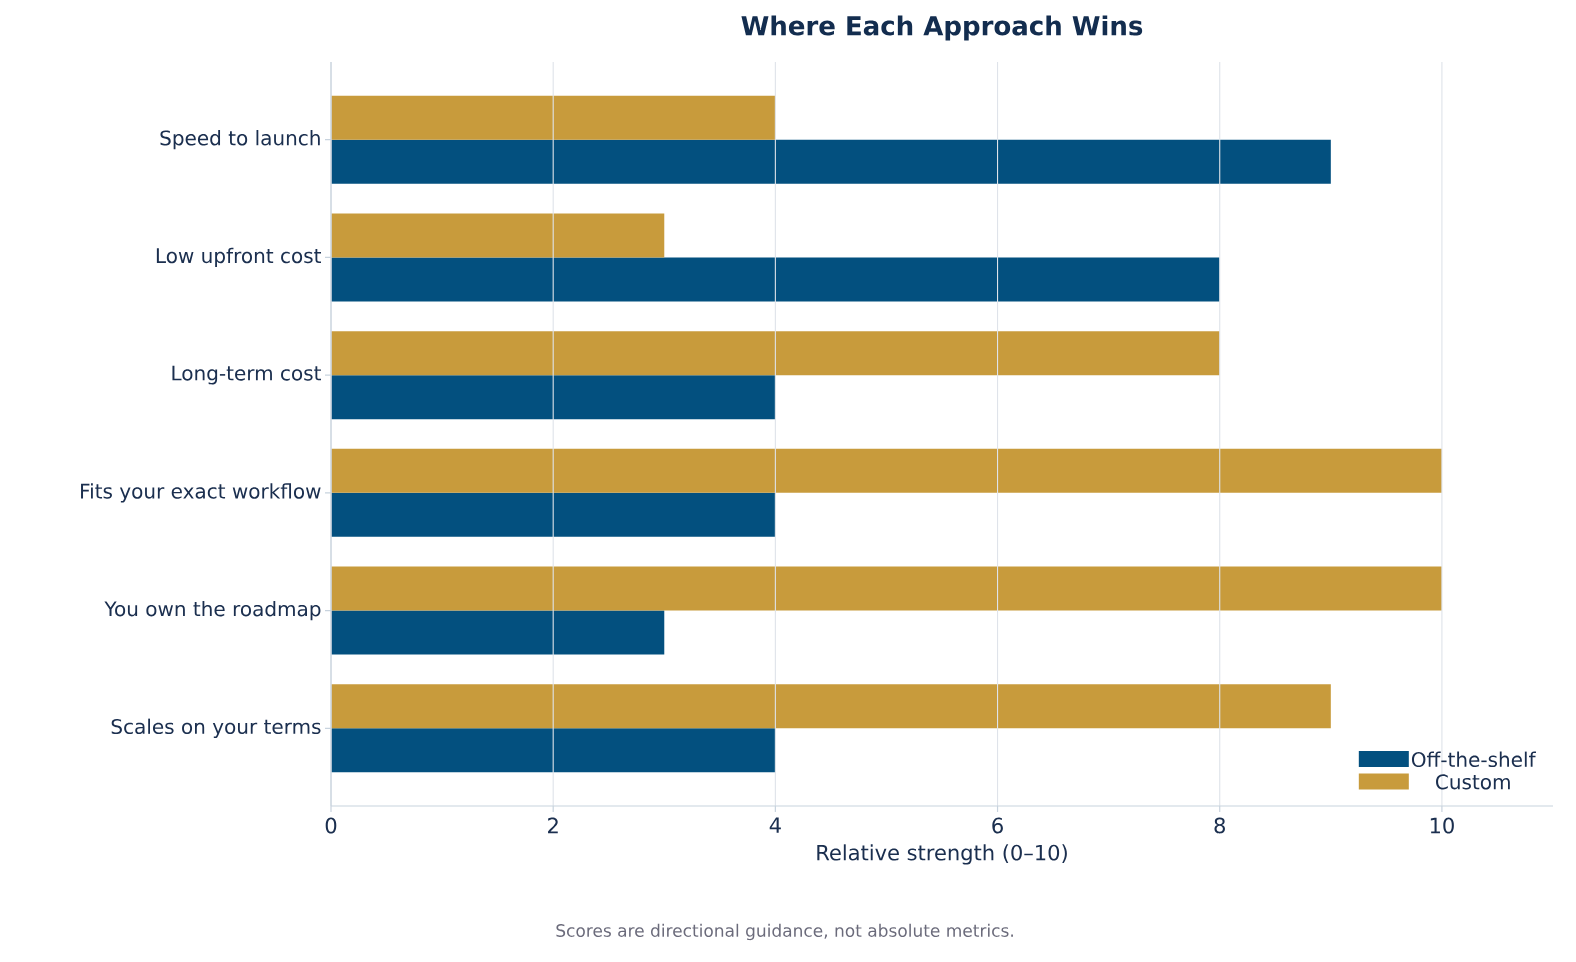 The height and width of the screenshot is (962, 1576). Describe the element at coordinates (238, 257) in the screenshot. I see `y-tick-label: Low upfront cost` at that location.